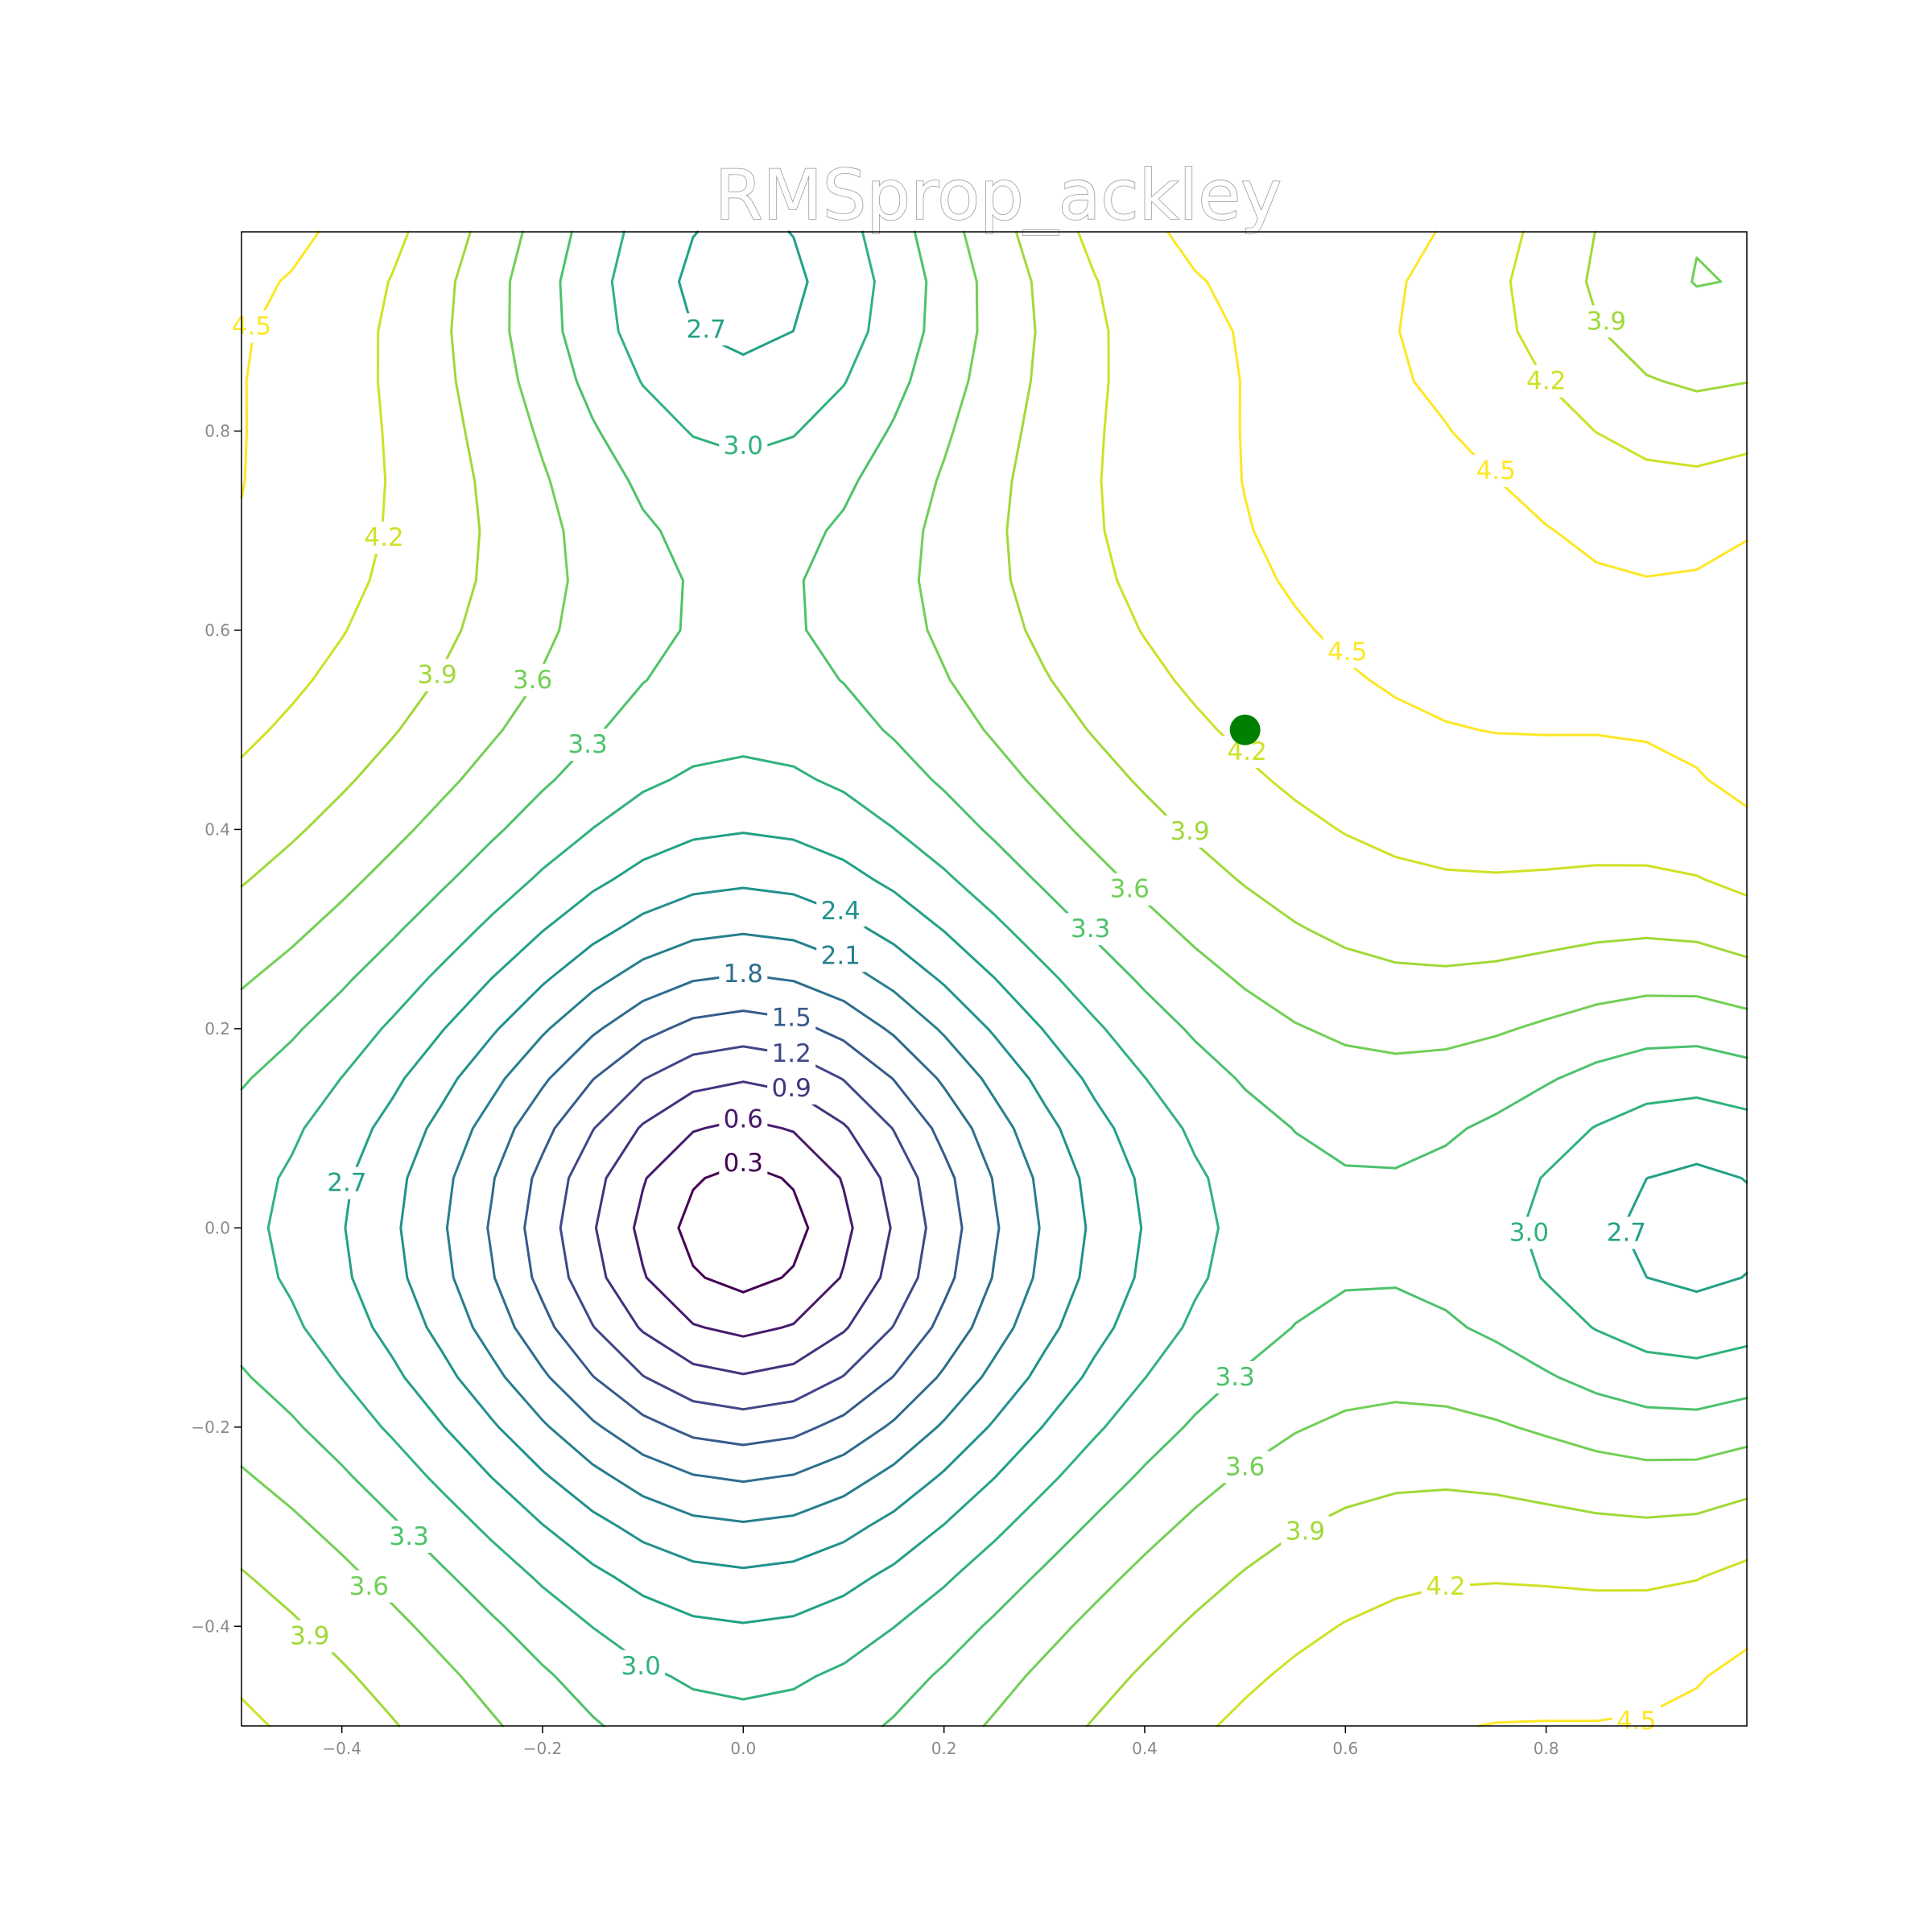  I want to click on markers-layer, so click(1245, 729).